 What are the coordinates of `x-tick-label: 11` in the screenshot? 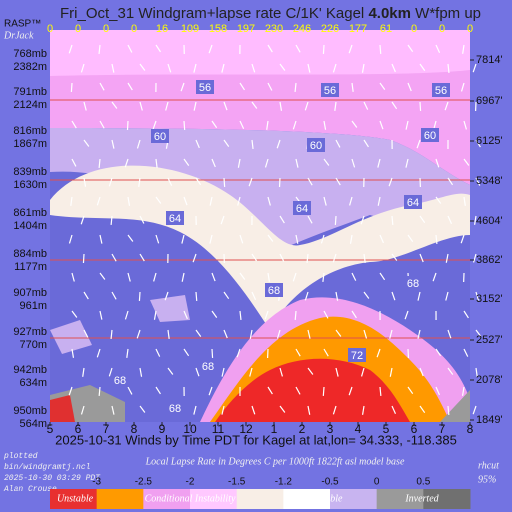 It's located at (218, 429).